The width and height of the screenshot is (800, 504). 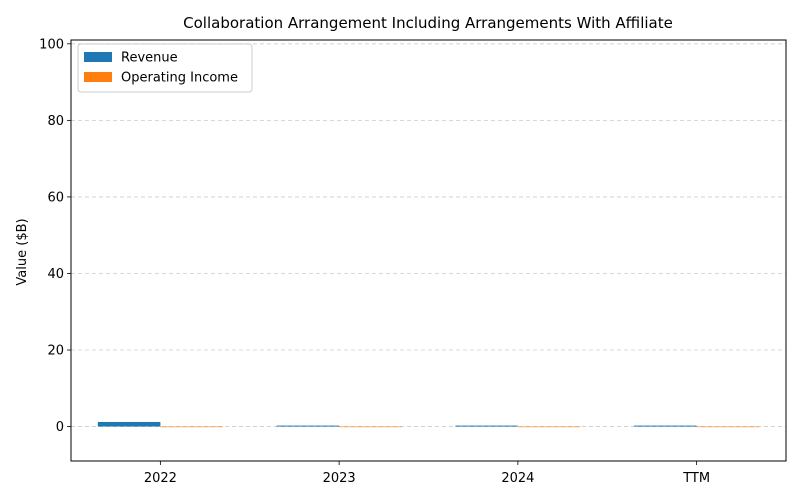 I want to click on legend-label: Operating Income, so click(x=179, y=78).